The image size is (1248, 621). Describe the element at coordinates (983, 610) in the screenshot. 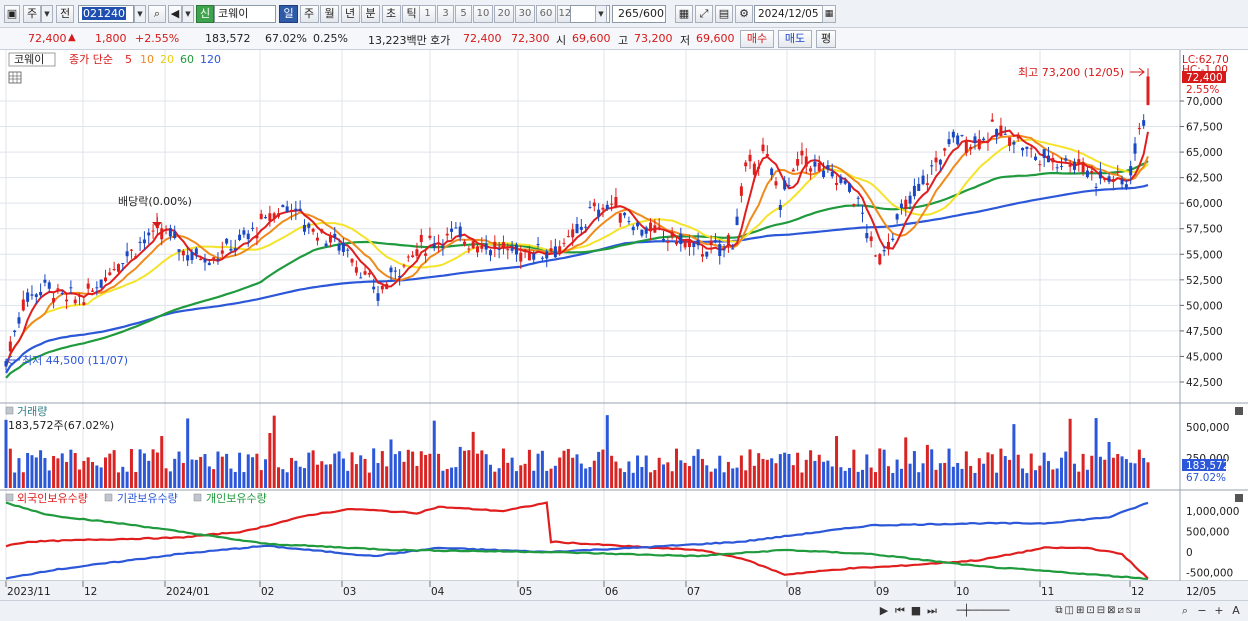

I see `zoom-slider: ─┼──────` at that location.